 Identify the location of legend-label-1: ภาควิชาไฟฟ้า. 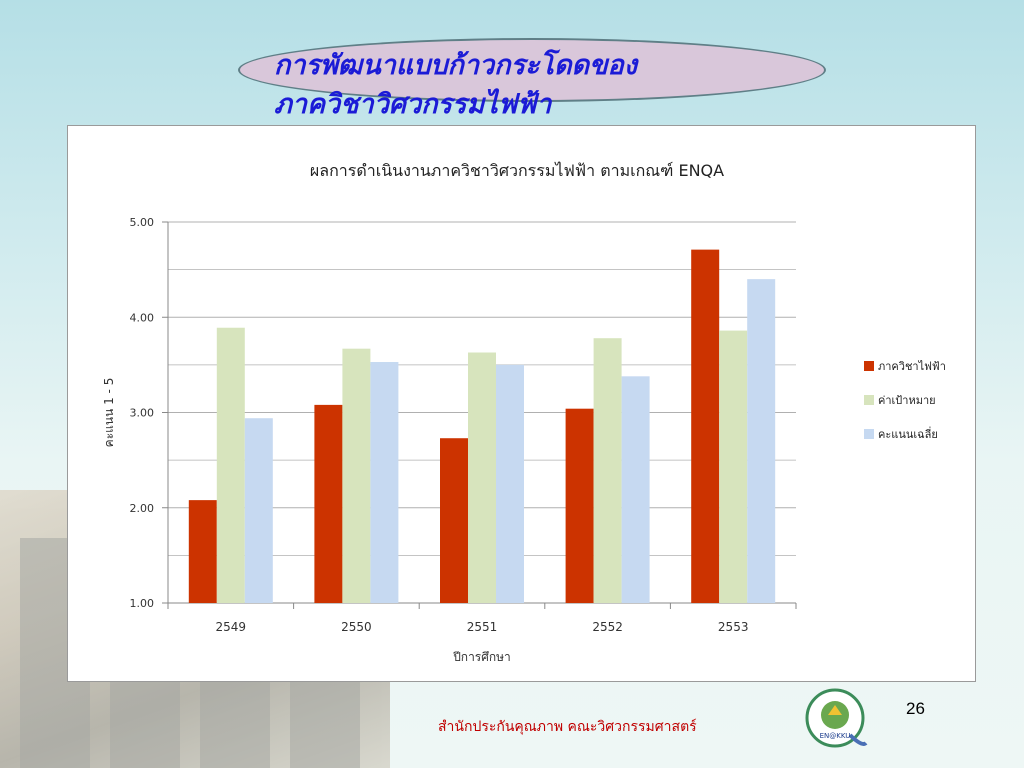
(912, 366).